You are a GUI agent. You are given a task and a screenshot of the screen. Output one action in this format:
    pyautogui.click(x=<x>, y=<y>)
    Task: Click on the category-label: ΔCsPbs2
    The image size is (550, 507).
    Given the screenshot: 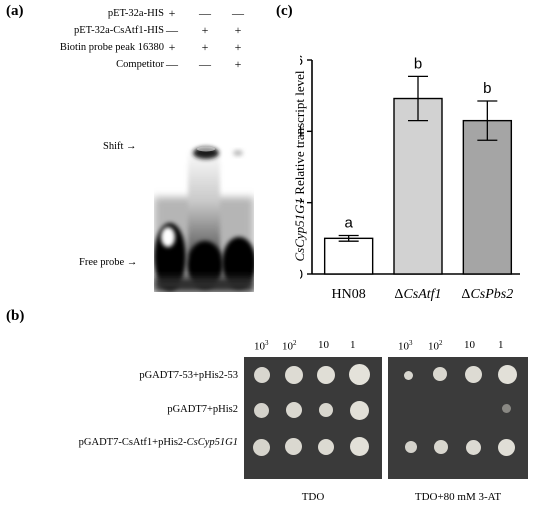 What is the action you would take?
    pyautogui.click(x=487, y=294)
    